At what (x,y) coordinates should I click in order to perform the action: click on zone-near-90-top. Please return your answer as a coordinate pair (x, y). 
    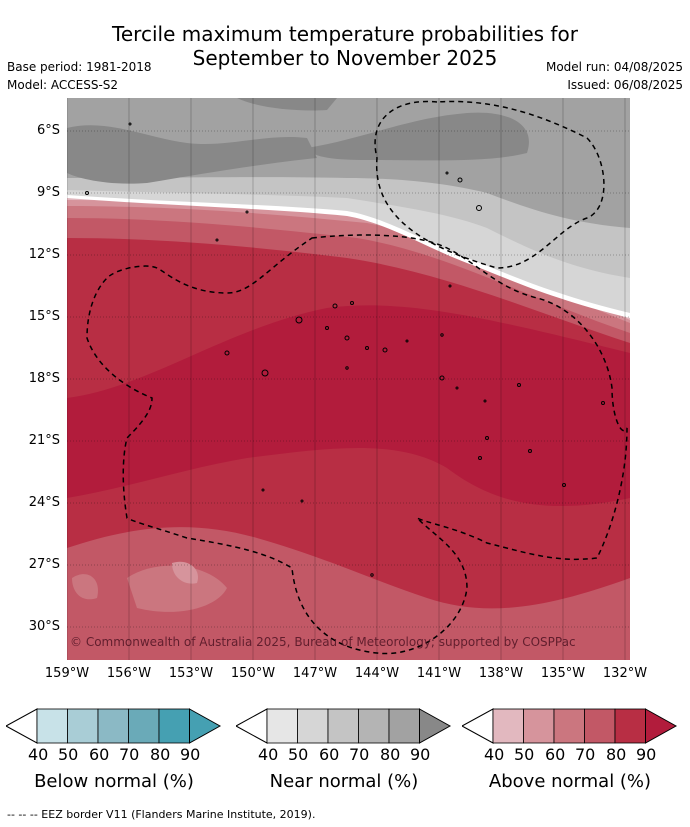
    Looking at the image, I should click on (287, 104).